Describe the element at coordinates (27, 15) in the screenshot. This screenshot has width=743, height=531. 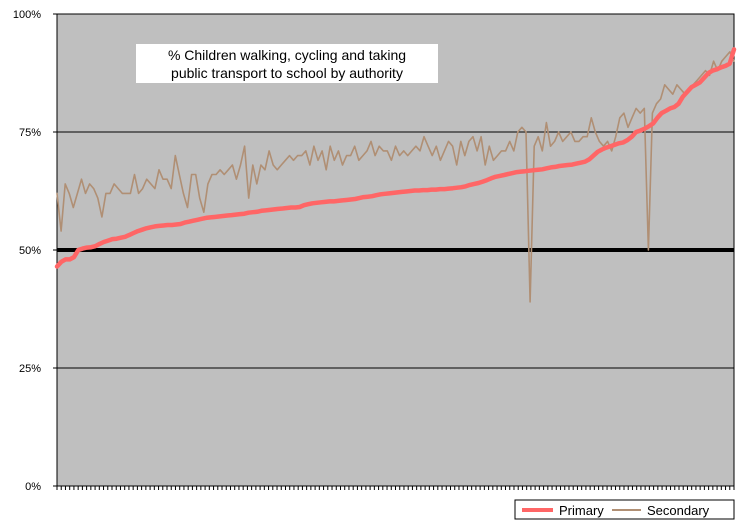
I see `y-tick-label: 100%` at that location.